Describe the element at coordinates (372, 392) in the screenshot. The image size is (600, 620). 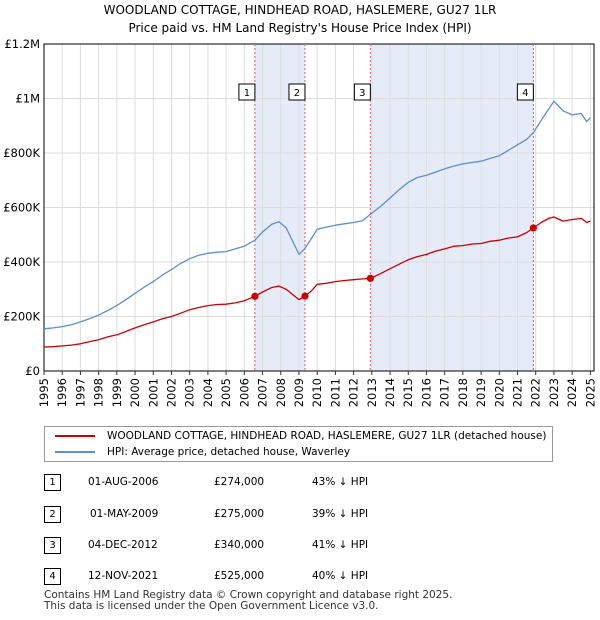
I see `x-tick-label: 2013` at that location.